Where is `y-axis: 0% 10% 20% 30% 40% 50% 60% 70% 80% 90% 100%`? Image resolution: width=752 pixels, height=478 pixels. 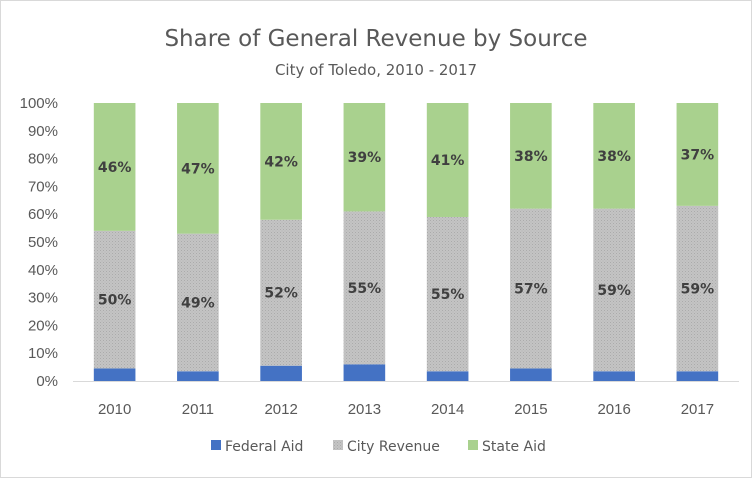 y-axis: 0% 10% 20% 30% 40% 50% 60% 70% 80% 90% 100% is located at coordinates (39, 242).